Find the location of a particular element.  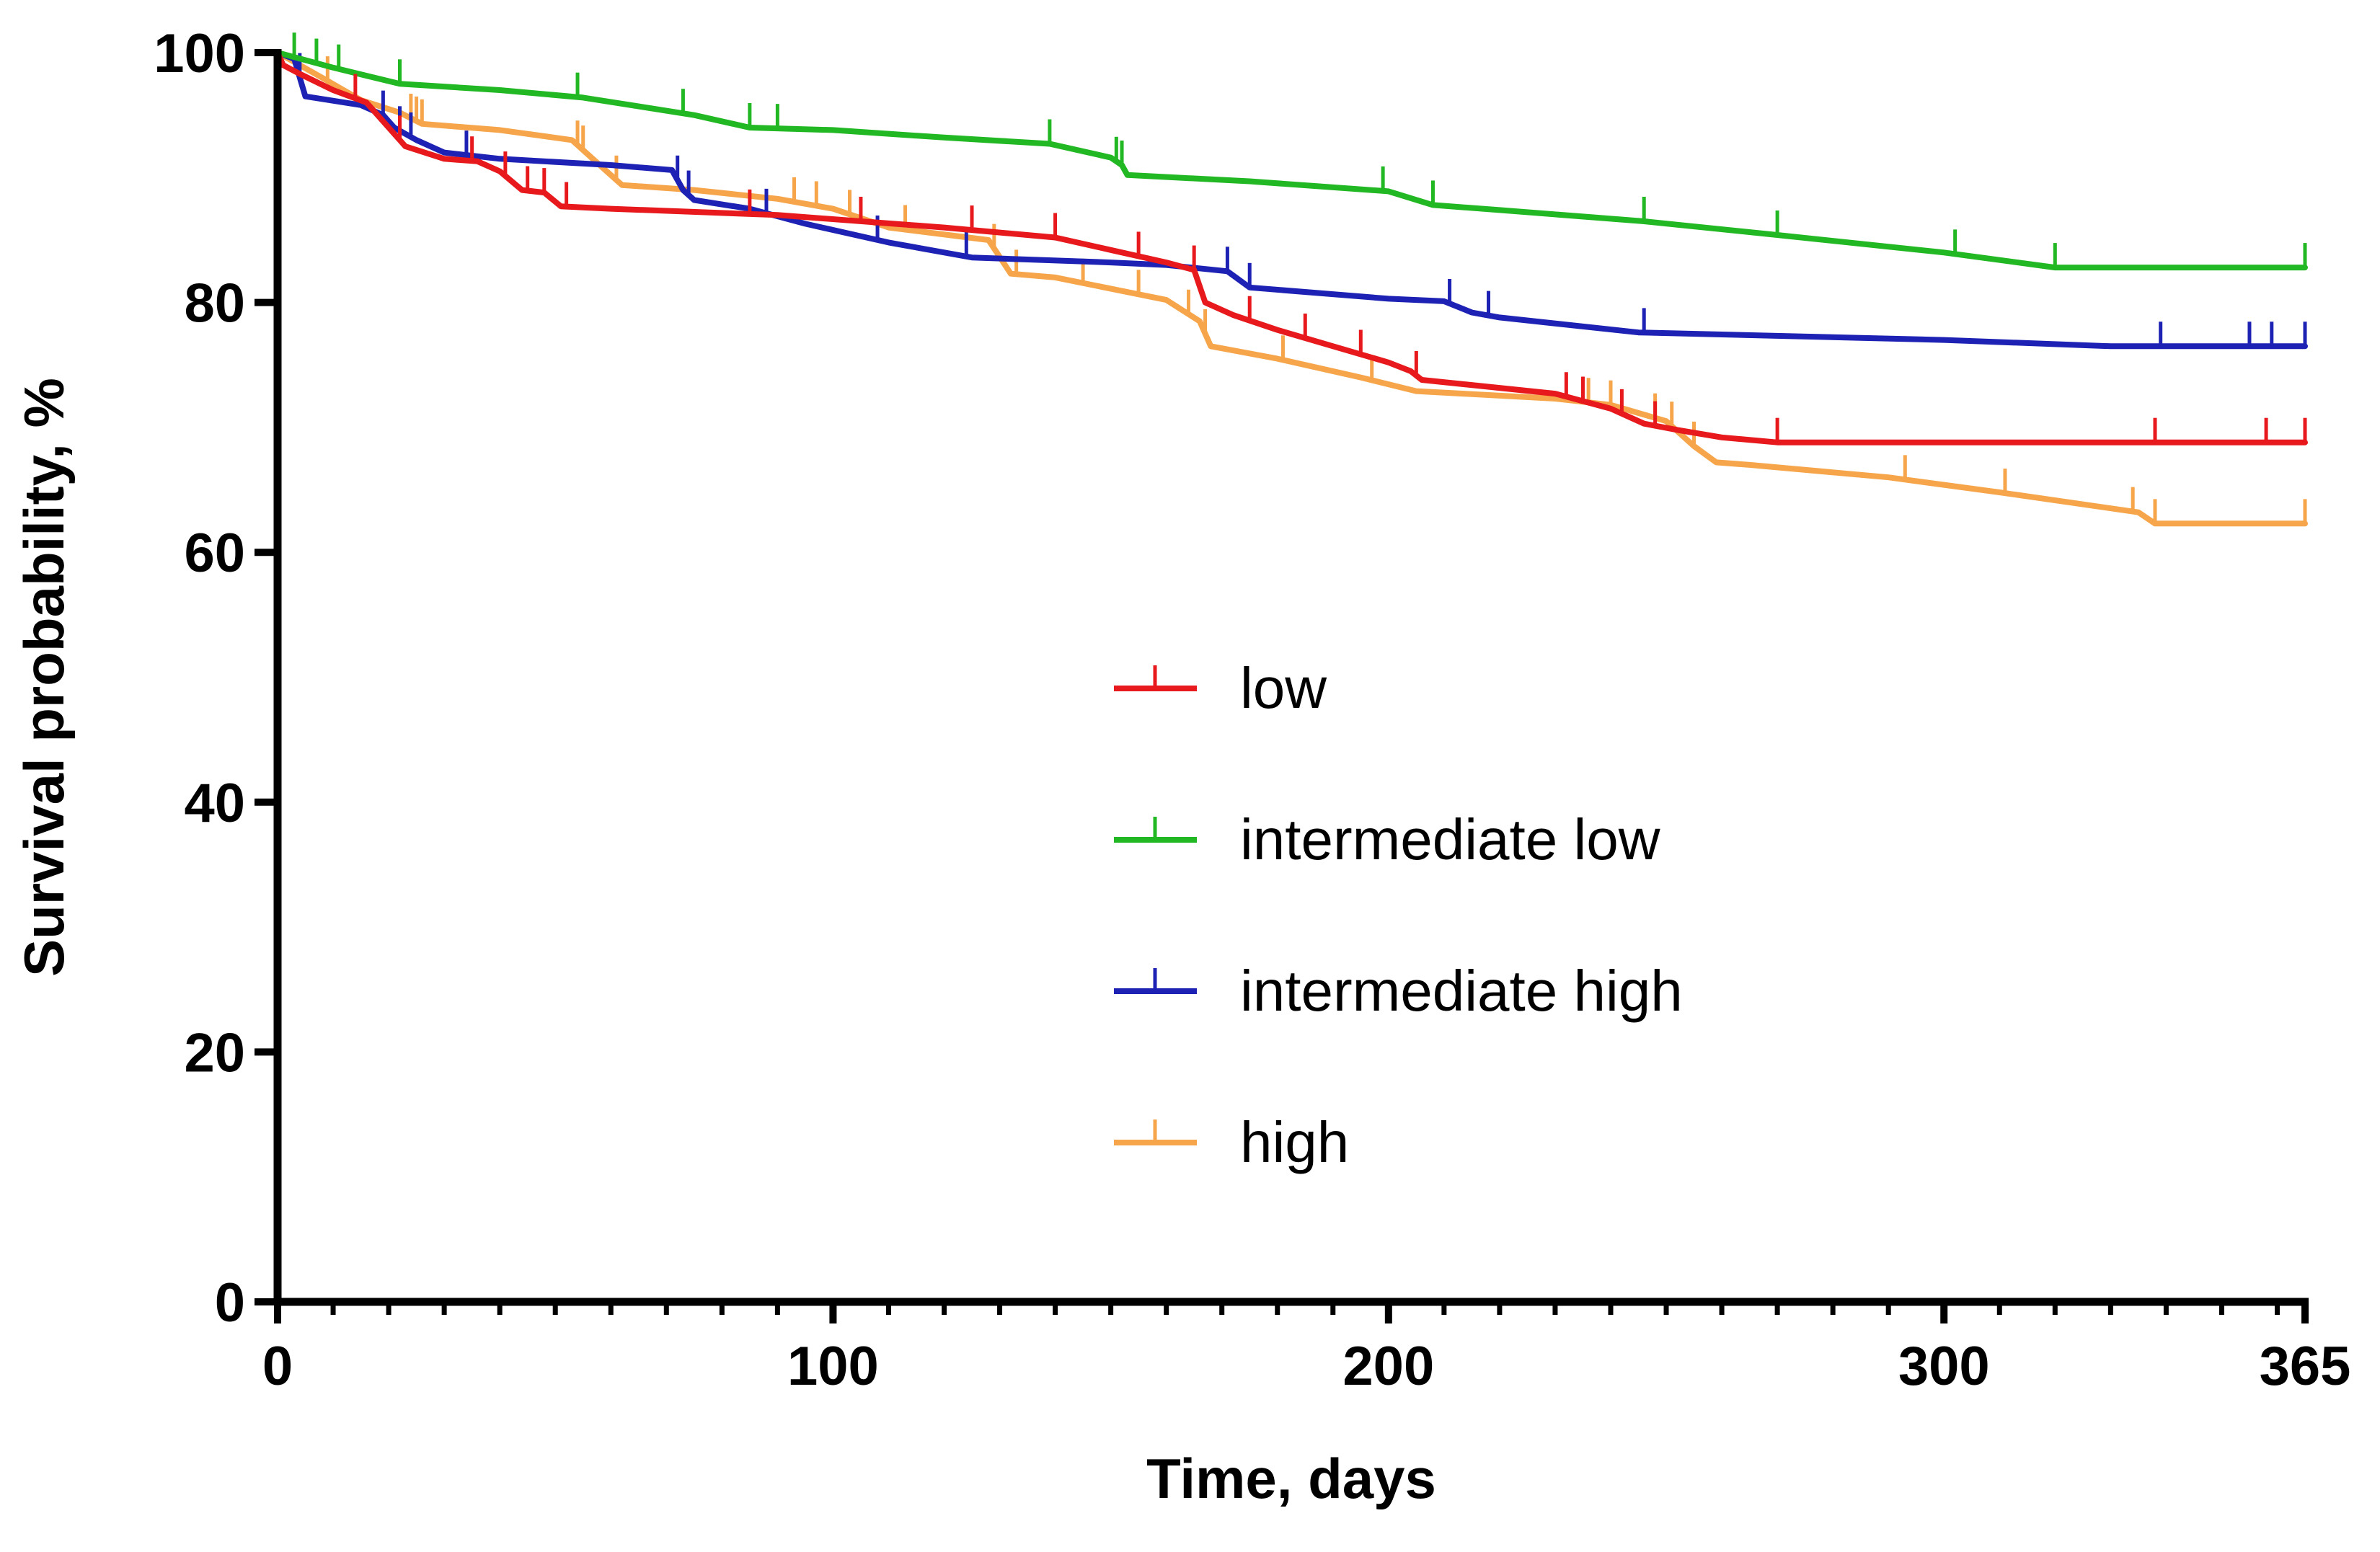

legend-label: high is located at coordinates (1294, 1142).